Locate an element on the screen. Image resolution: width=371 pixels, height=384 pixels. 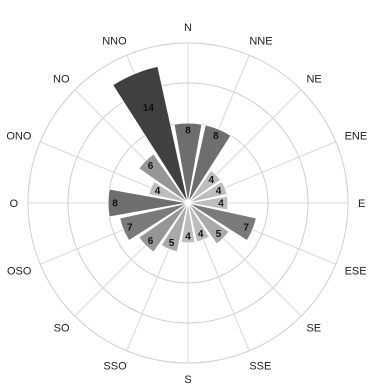
direction-label-nne: NNE is located at coordinates (260, 41).